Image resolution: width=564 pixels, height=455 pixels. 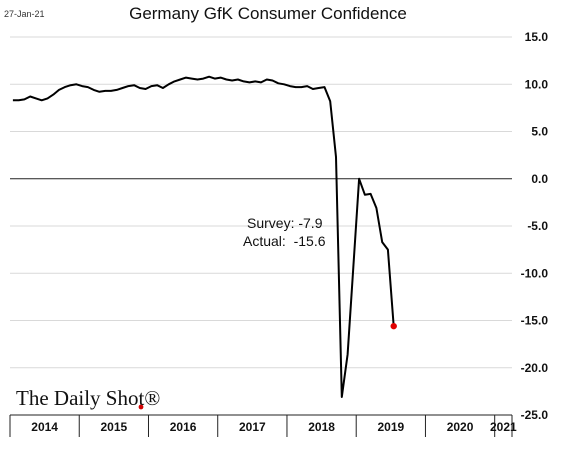 I want to click on y-tick-label: 15.0, so click(x=537, y=37).